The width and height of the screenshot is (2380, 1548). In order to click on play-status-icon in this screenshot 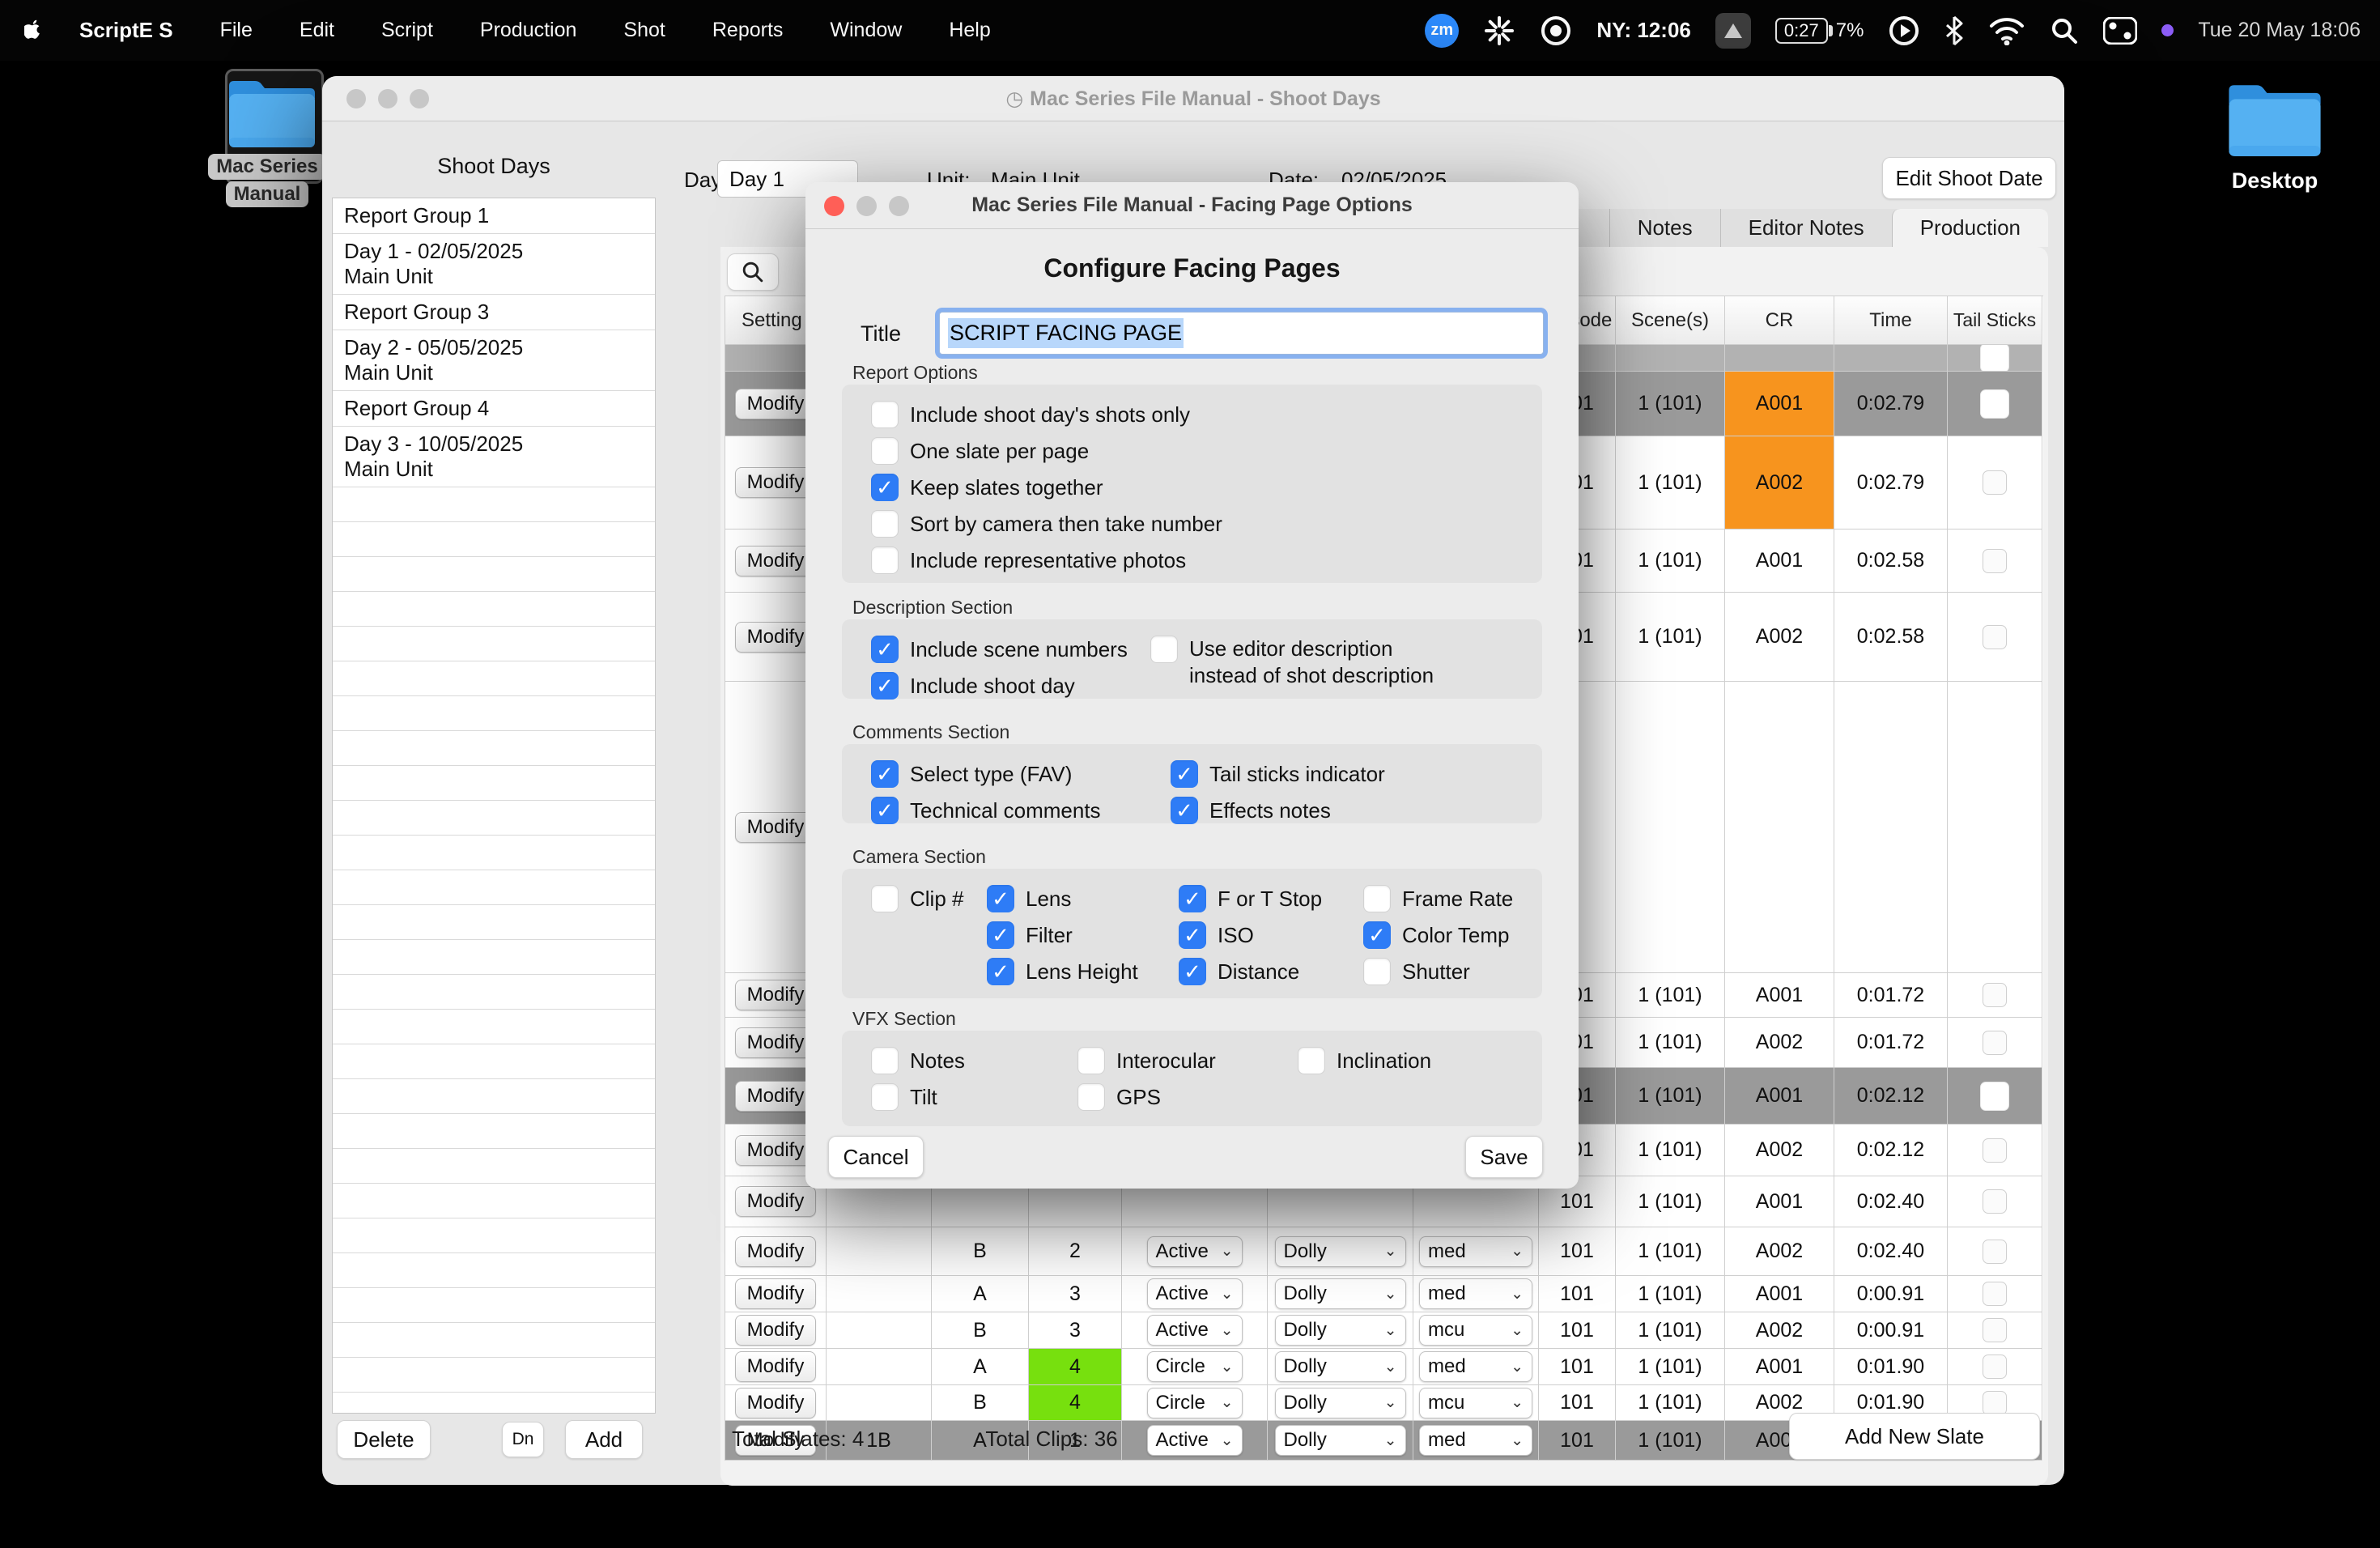, I will do `click(1904, 31)`.